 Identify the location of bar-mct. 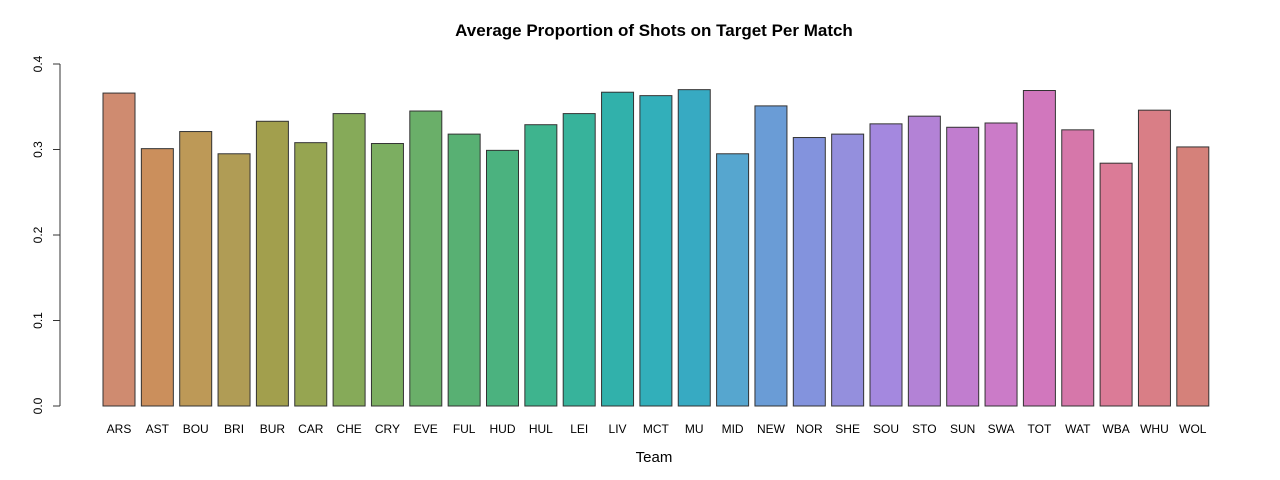
(656, 251).